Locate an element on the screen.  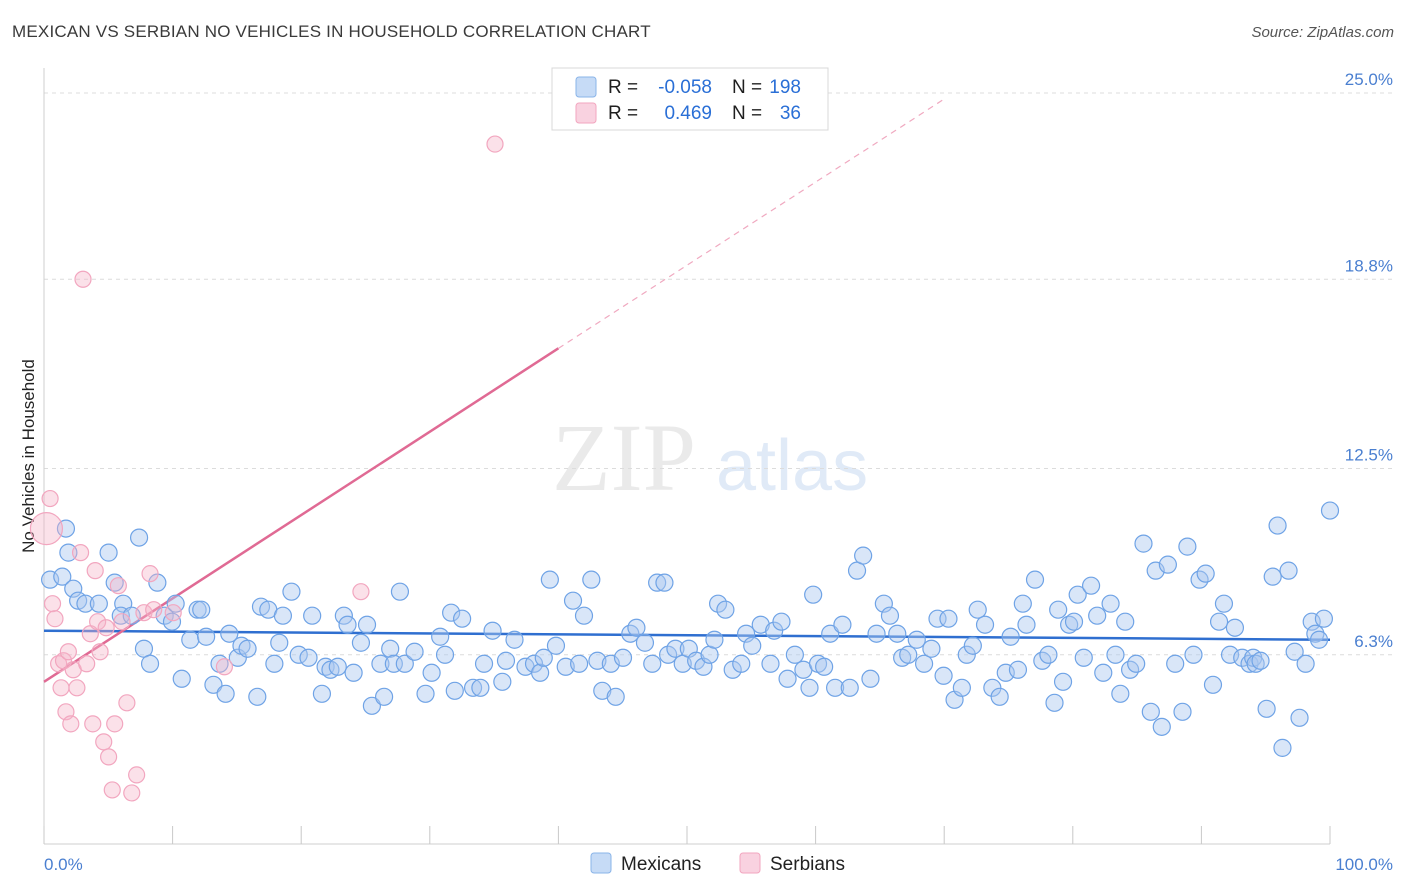
legend-n-label-2: N = is located at coordinates (747, 113).